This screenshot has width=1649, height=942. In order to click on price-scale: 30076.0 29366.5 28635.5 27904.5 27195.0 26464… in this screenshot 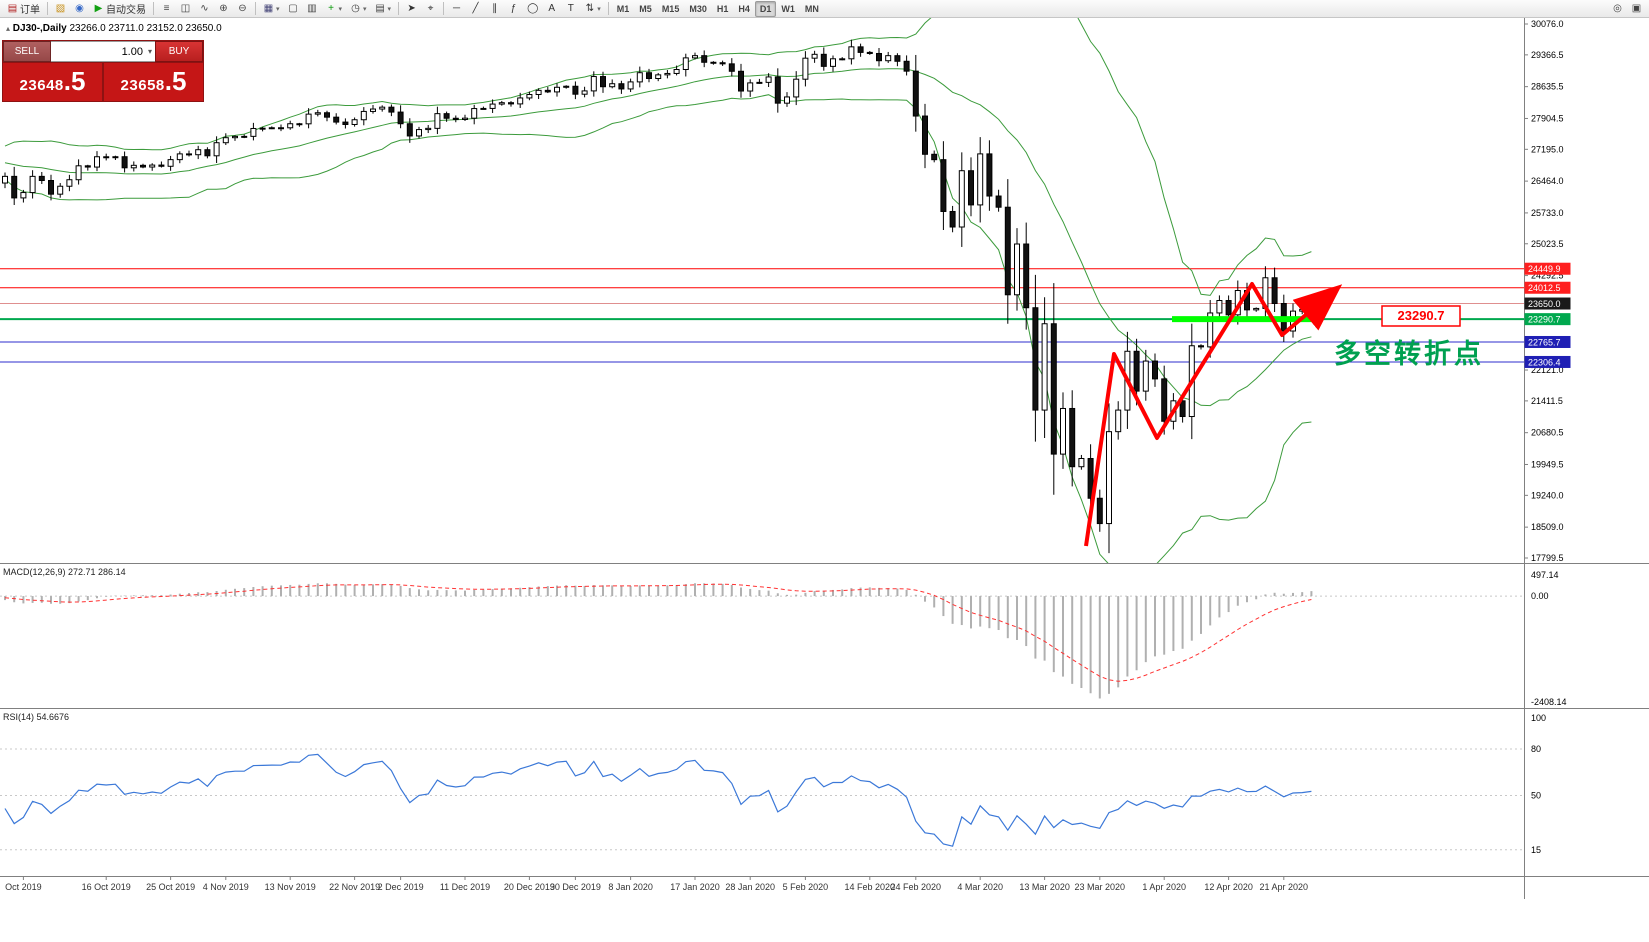, I will do `click(1547, 437)`.